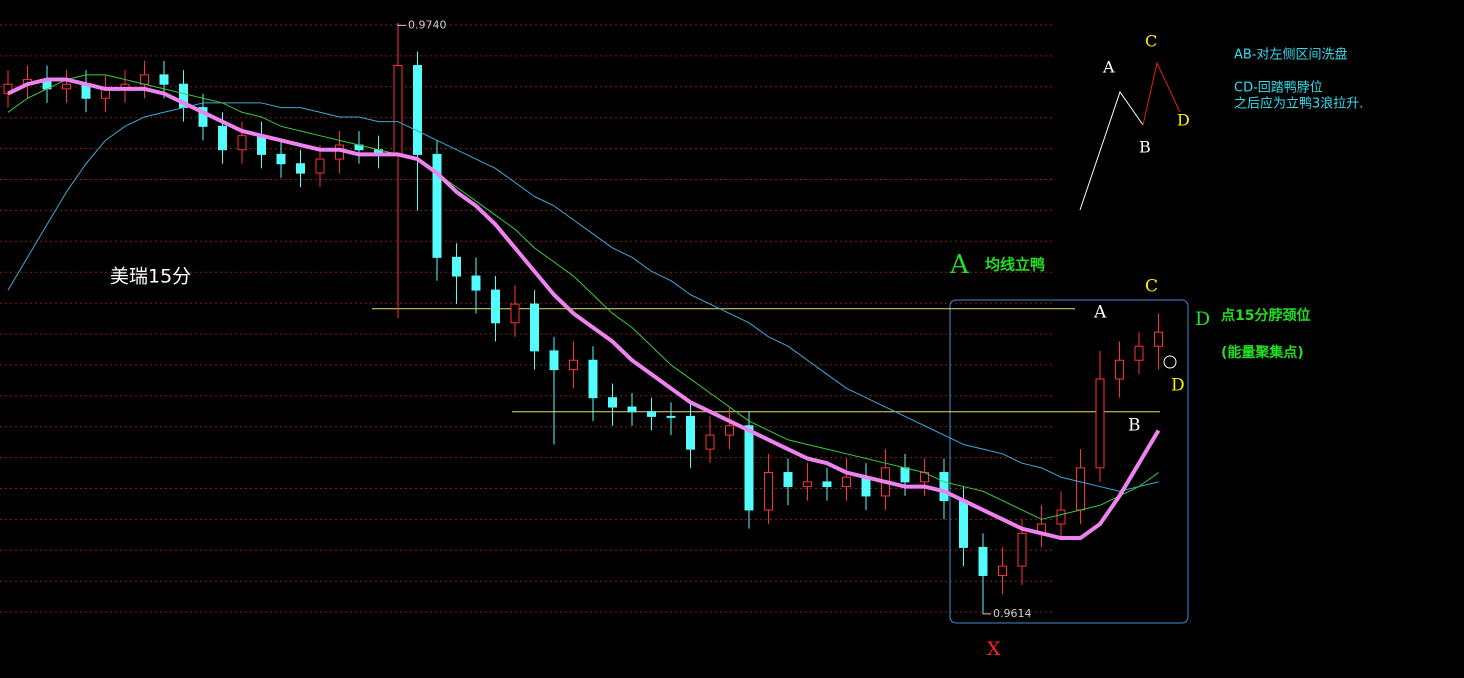 This screenshot has width=1464, height=678. What do you see at coordinates (1108, 67) in the screenshot?
I see `legend-label: A` at bounding box center [1108, 67].